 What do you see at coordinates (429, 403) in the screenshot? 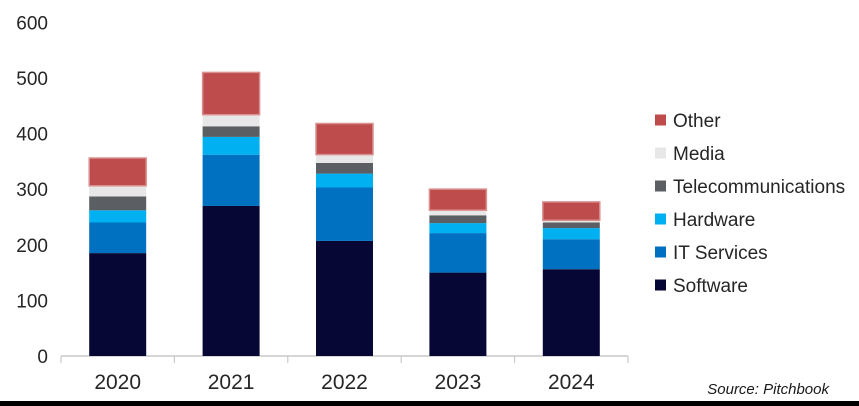
I see `bottom-border-line` at bounding box center [429, 403].